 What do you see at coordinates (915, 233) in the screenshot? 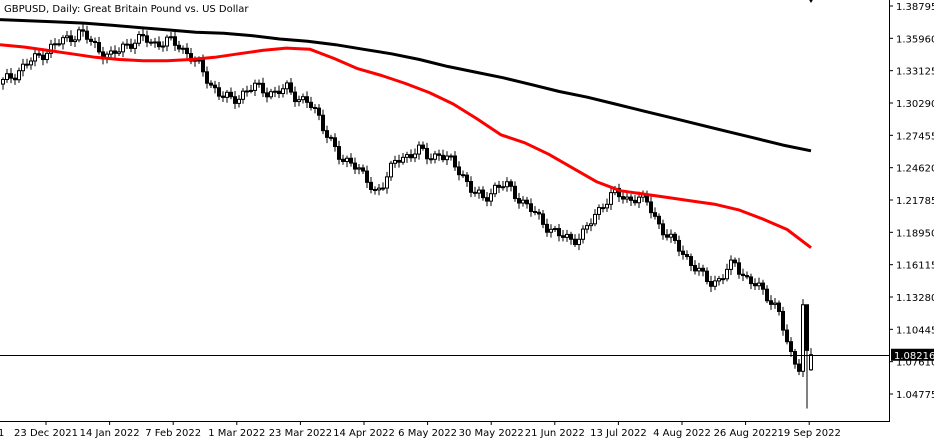
I see `y-tick-label: 1.18950` at bounding box center [915, 233].